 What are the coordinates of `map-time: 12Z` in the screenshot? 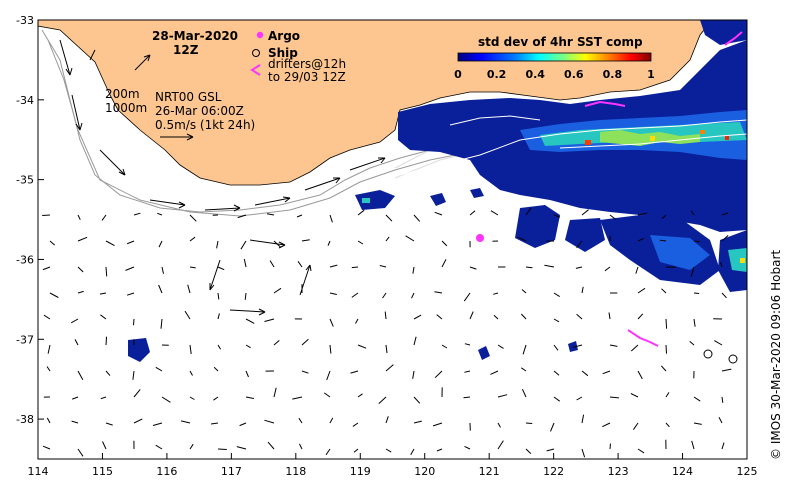 It's located at (186, 50).